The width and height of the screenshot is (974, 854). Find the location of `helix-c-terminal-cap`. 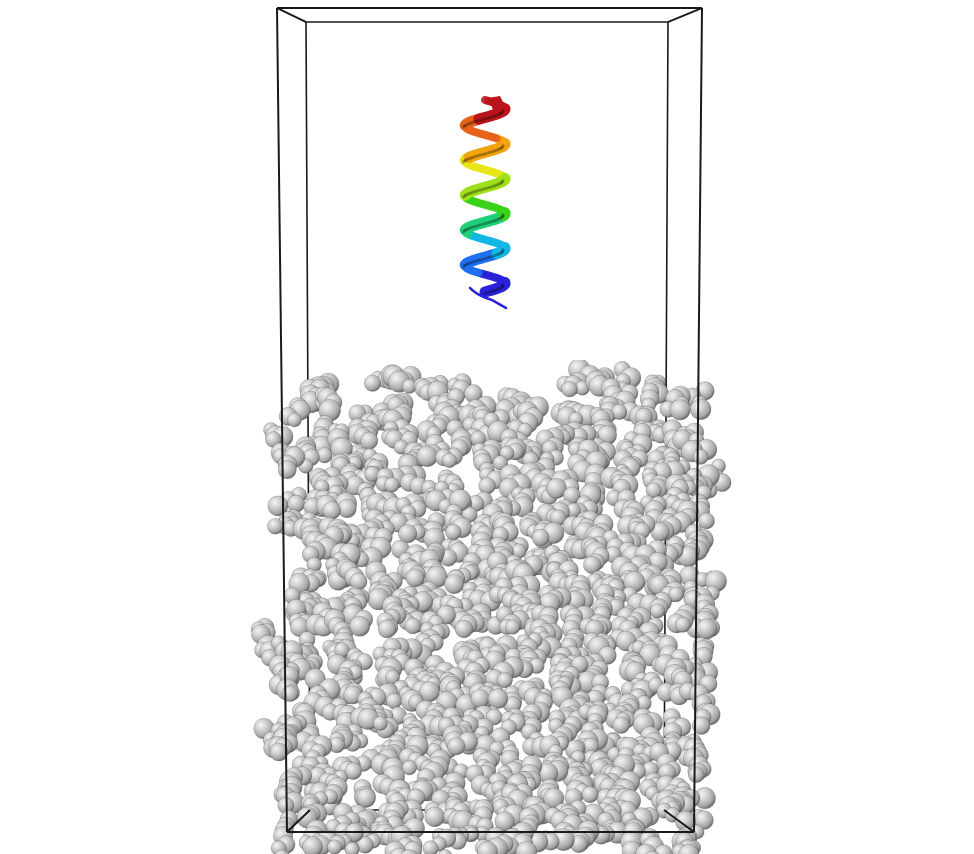

helix-c-terminal-cap is located at coordinates (497, 104).